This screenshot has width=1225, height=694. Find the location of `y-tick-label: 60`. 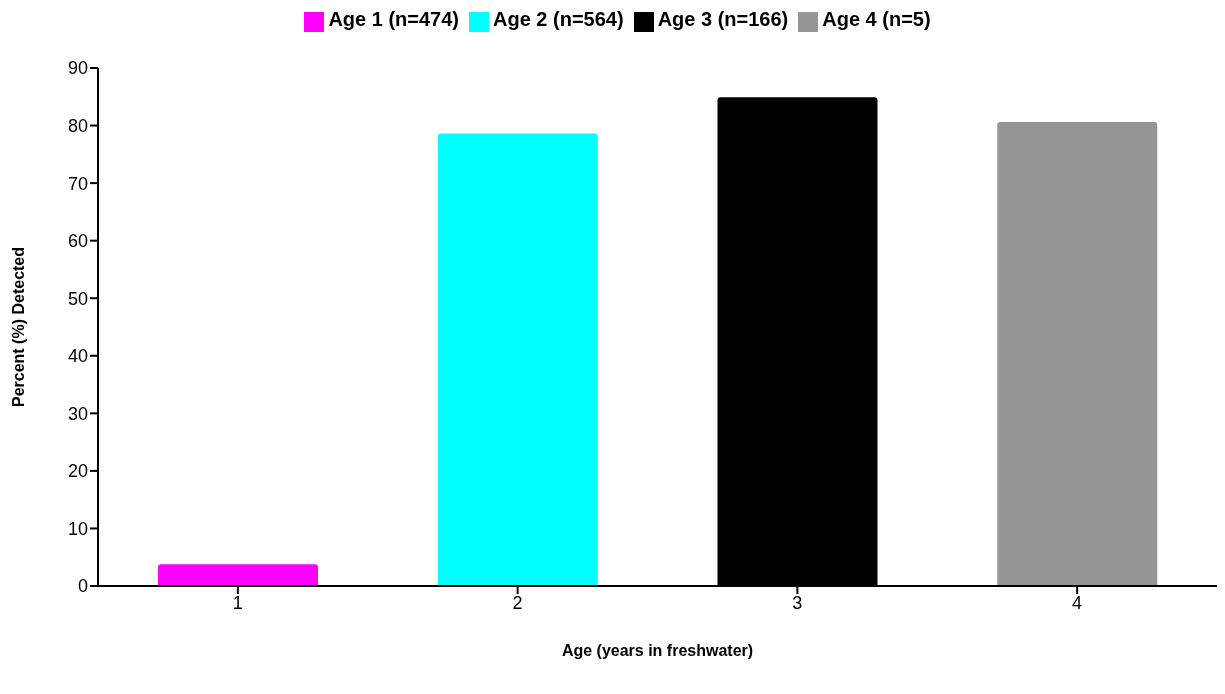

y-tick-label: 60 is located at coordinates (77, 241).